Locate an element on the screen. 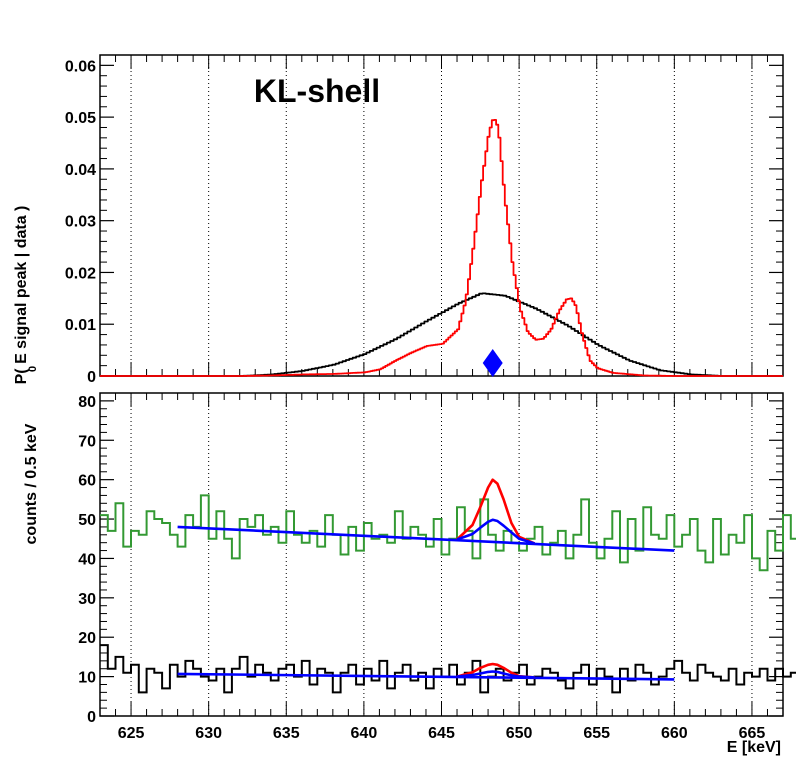  bottom-ytick-label: 0 is located at coordinates (91, 717).